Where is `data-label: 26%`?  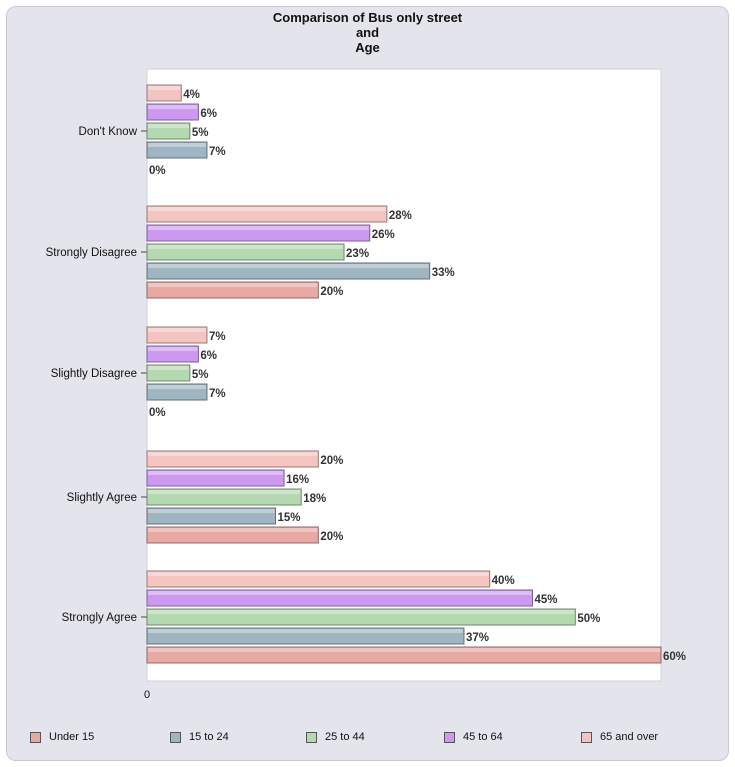
data-label: 26% is located at coordinates (383, 235).